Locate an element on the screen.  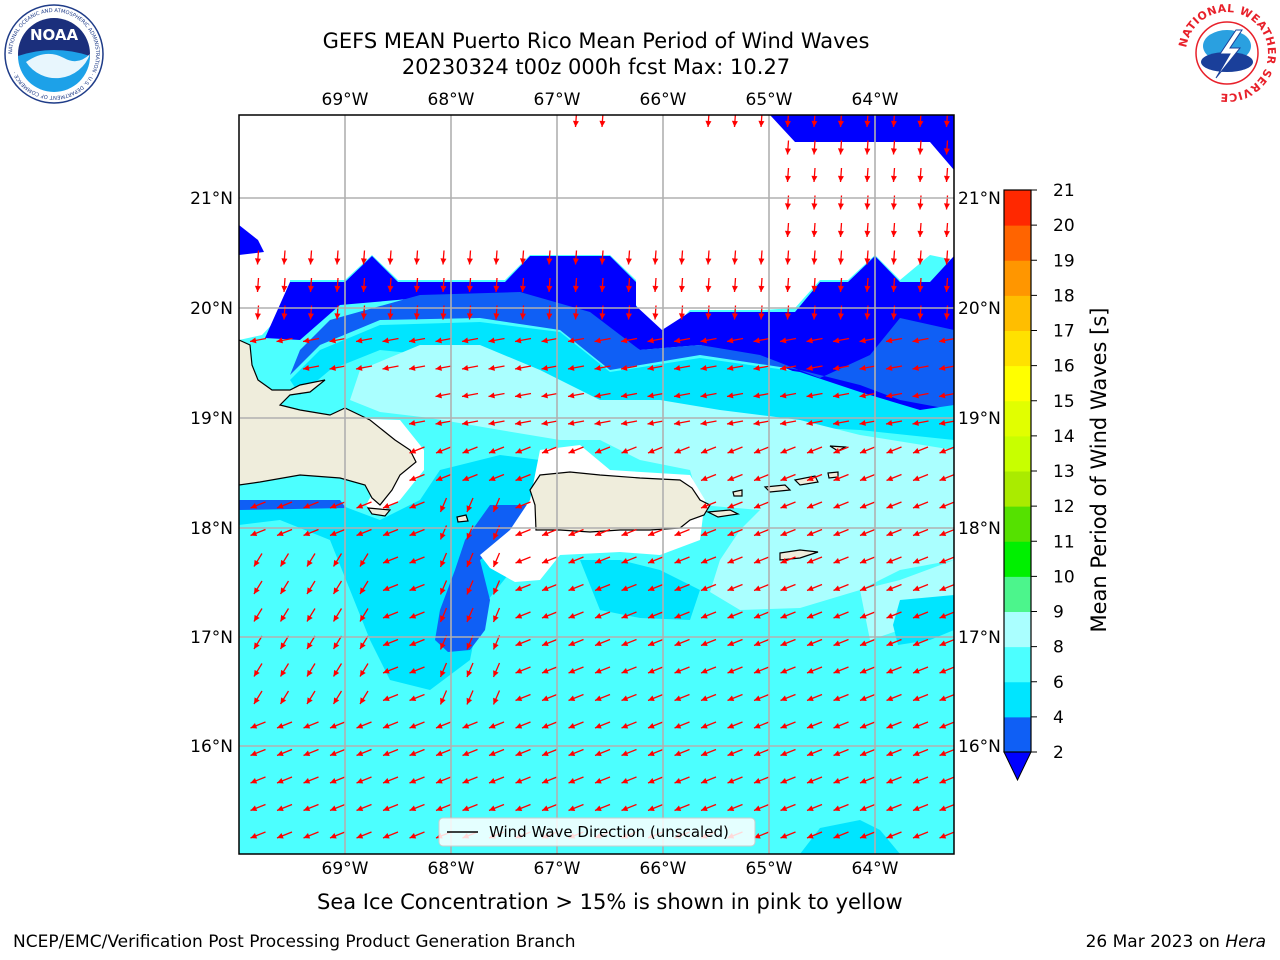
colorbar: 2 4 6 8 9 10 11 12 13 14 15 16 17 18 19 20 21 is located at coordinates (1039, 481).